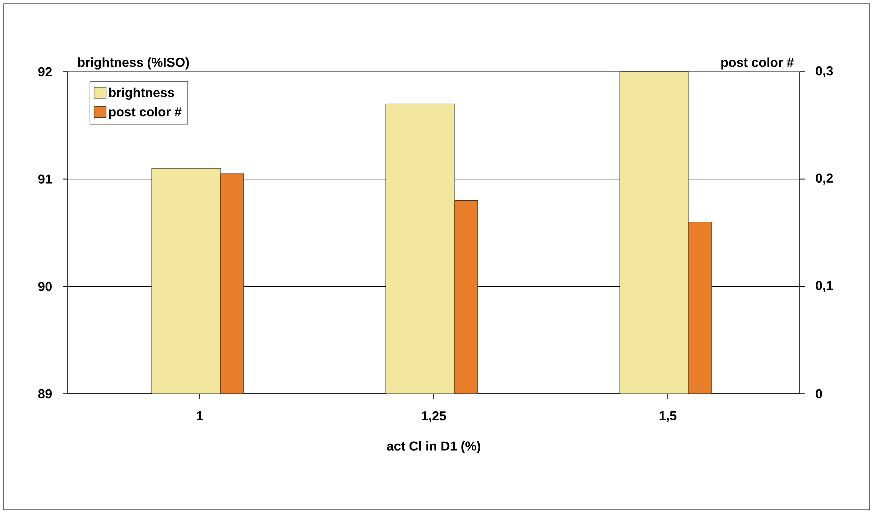  What do you see at coordinates (758, 64) in the screenshot?
I see `y2-axis-title: post color #` at bounding box center [758, 64].